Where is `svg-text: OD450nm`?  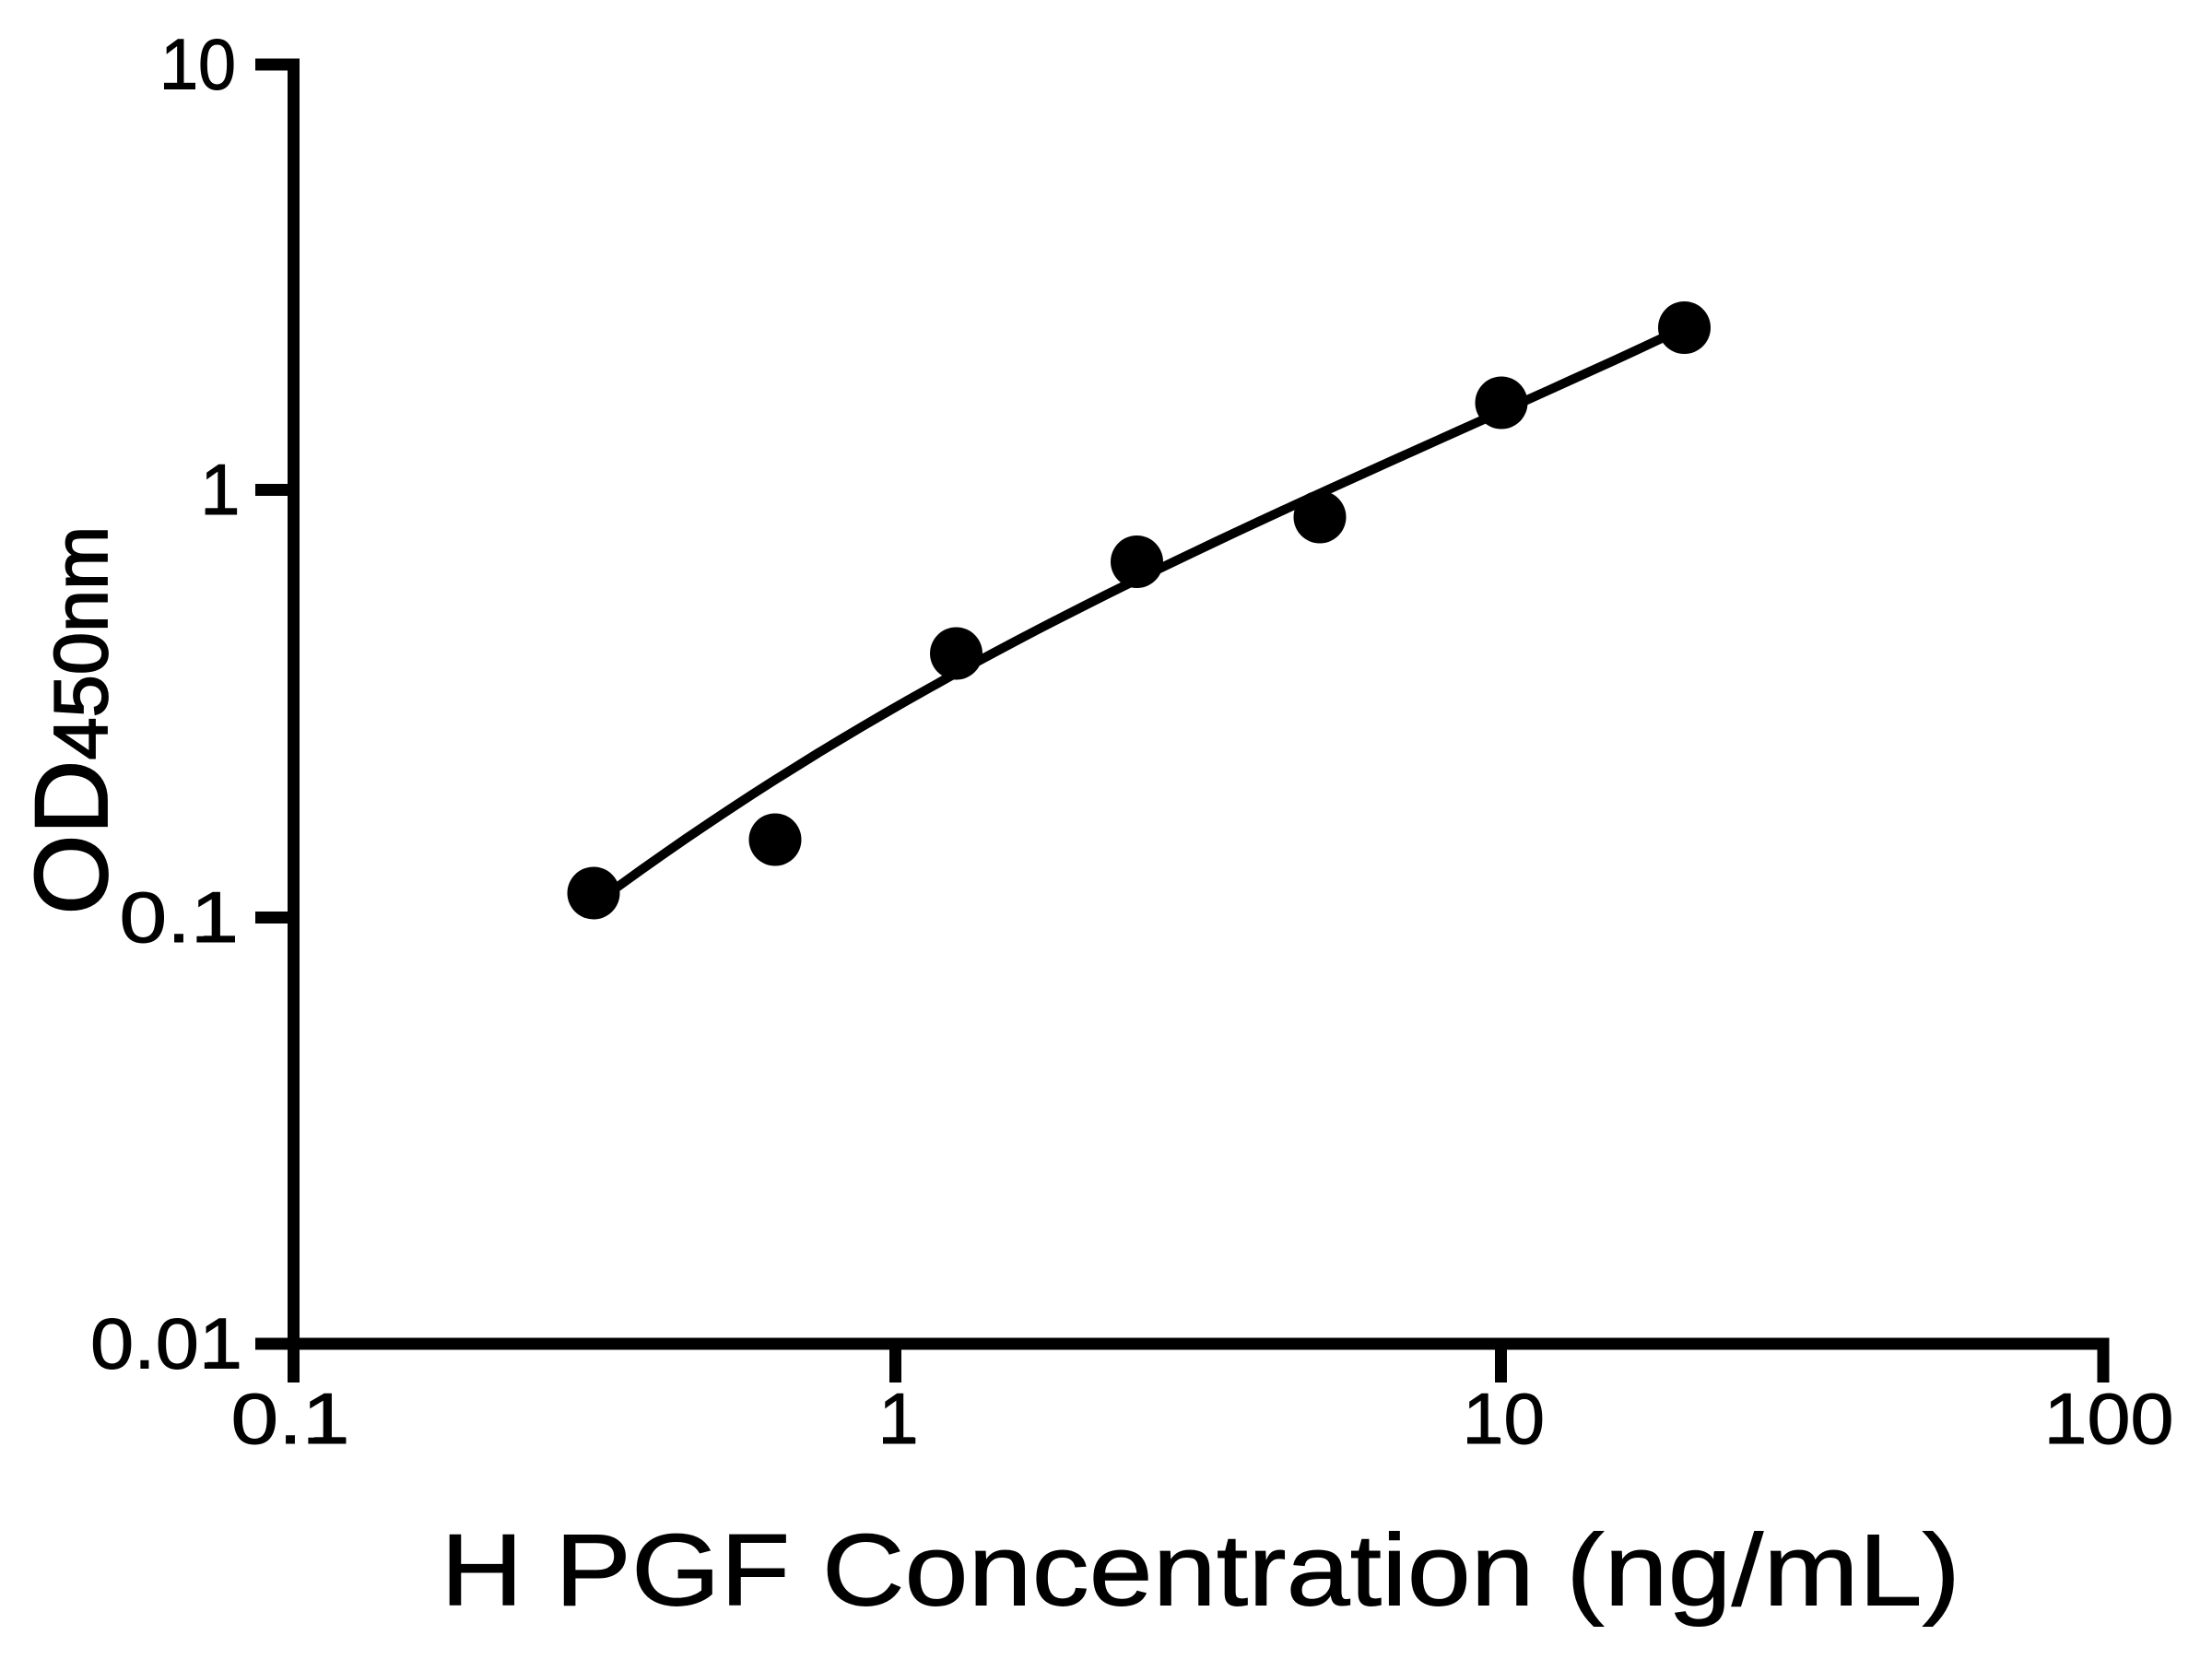
svg-text: OD450nm is located at coordinates (71, 720).